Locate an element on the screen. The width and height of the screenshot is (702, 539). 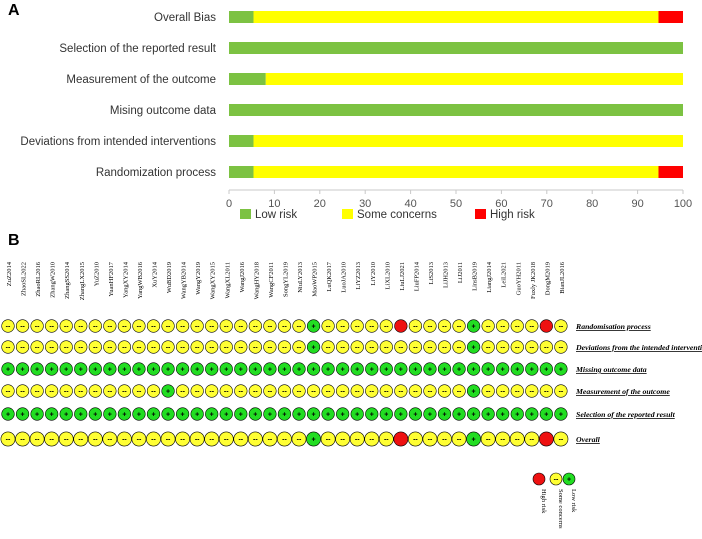
study-label: ZuZ2014 is located at coordinates (9, 273).